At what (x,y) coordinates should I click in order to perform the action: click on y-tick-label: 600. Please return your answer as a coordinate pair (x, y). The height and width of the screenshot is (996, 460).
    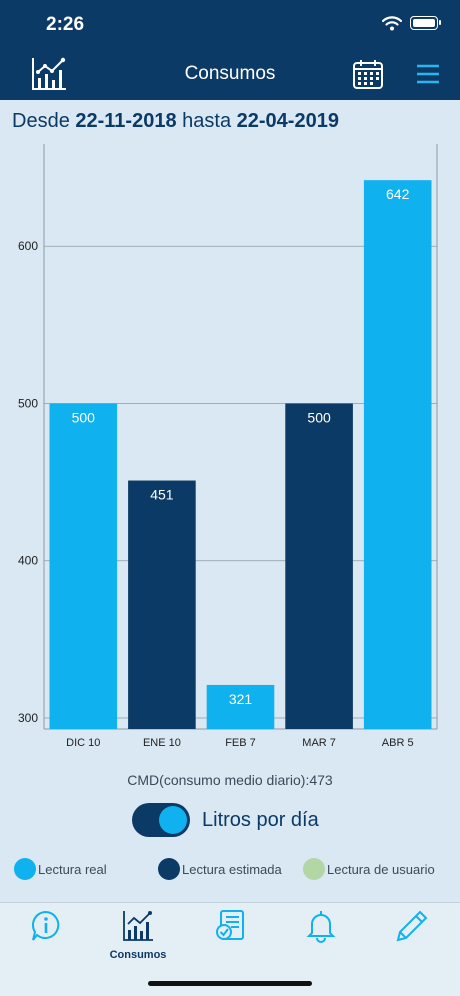
    Looking at the image, I should click on (28, 246).